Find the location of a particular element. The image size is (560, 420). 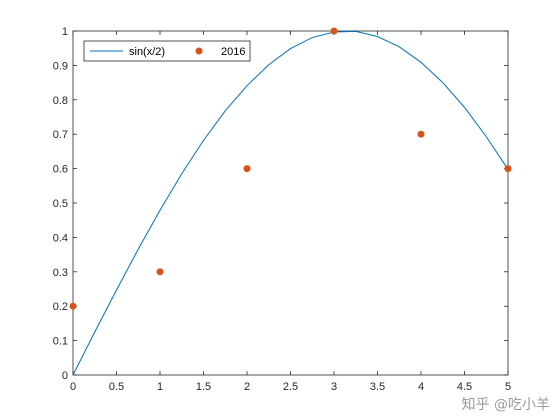

watermark: 知乎 @吃小羊 is located at coordinates (505, 405).